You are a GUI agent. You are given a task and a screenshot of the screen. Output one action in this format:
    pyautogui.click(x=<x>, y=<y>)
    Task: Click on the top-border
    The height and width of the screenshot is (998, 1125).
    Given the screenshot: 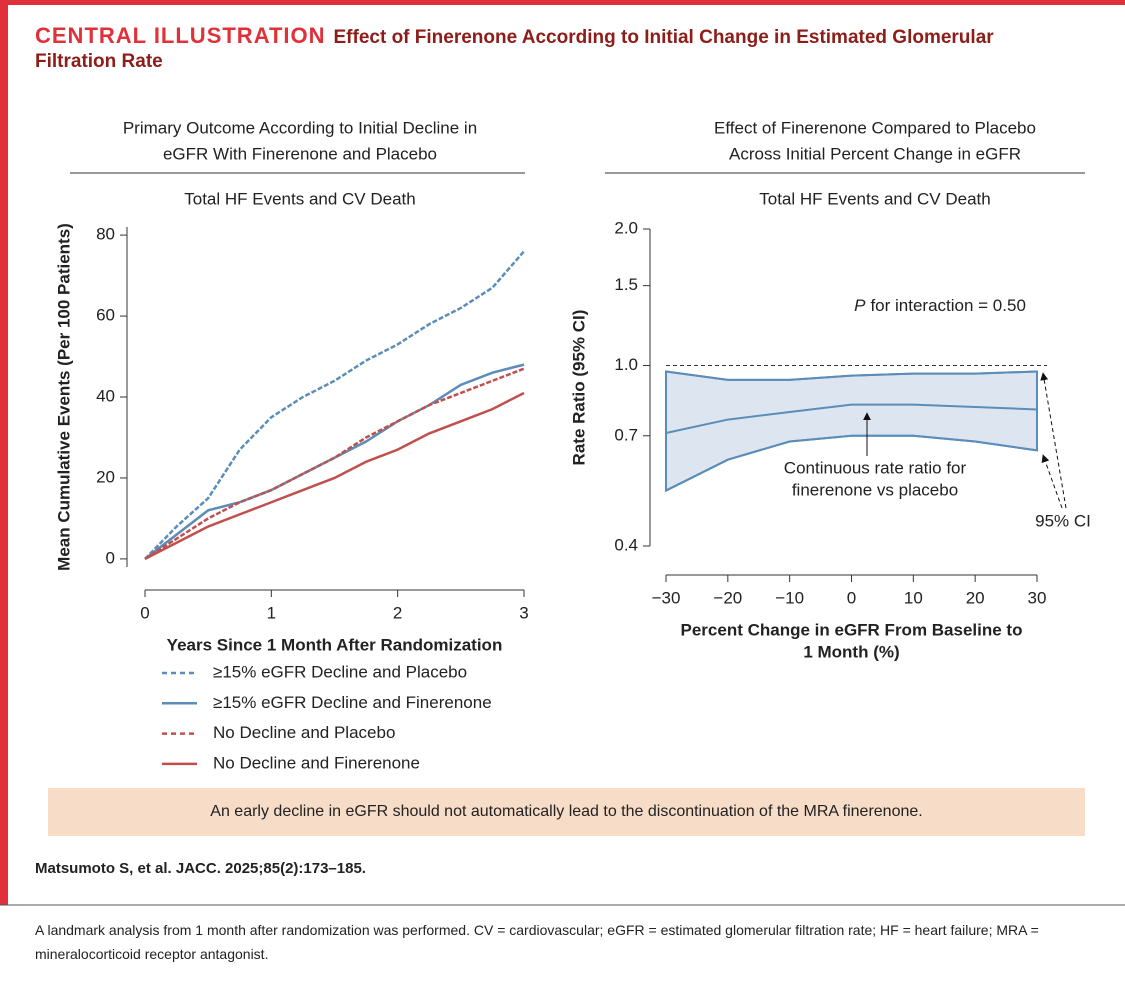 What is the action you would take?
    pyautogui.click(x=562, y=2)
    